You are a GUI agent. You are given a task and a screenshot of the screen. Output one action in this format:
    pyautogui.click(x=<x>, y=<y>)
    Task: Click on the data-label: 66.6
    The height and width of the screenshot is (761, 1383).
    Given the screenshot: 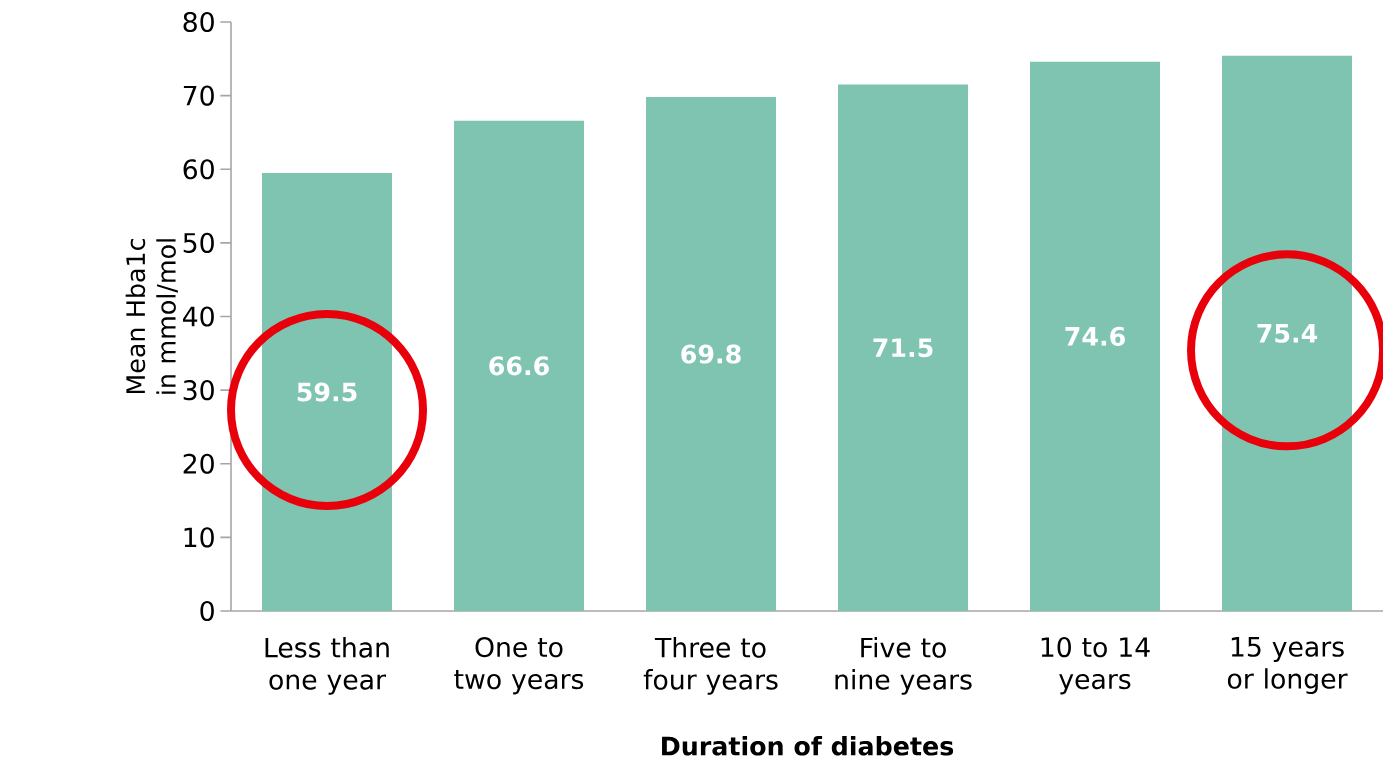 What is the action you would take?
    pyautogui.click(x=519, y=366)
    